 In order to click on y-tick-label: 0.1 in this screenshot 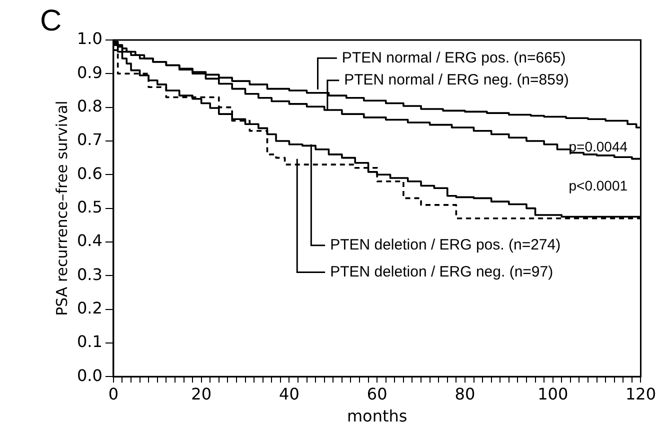, I will do `click(89, 342)`.